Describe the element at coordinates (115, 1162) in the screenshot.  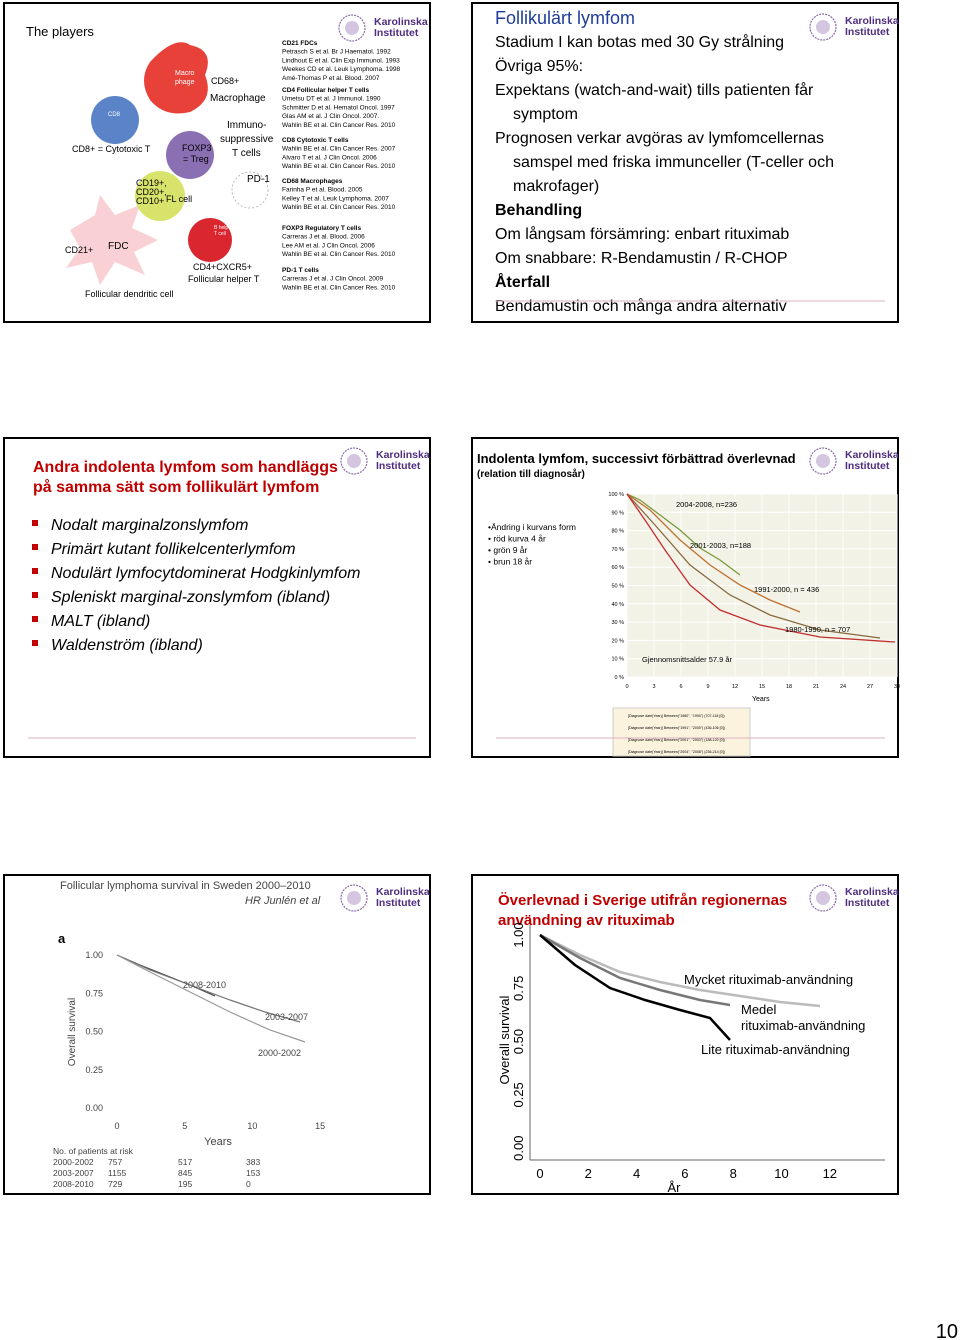
I see `risk-cell: 757` at that location.